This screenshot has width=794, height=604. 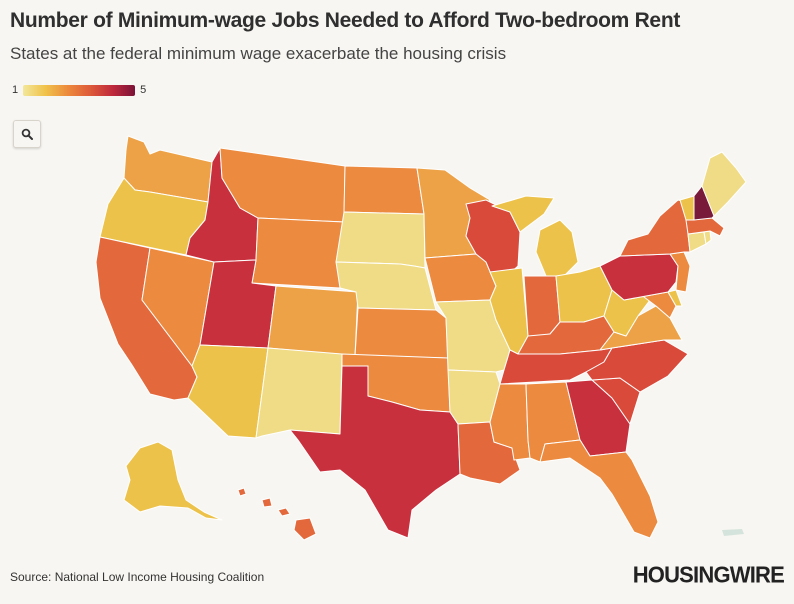 What do you see at coordinates (313, 321) in the screenshot?
I see `state-CO` at bounding box center [313, 321].